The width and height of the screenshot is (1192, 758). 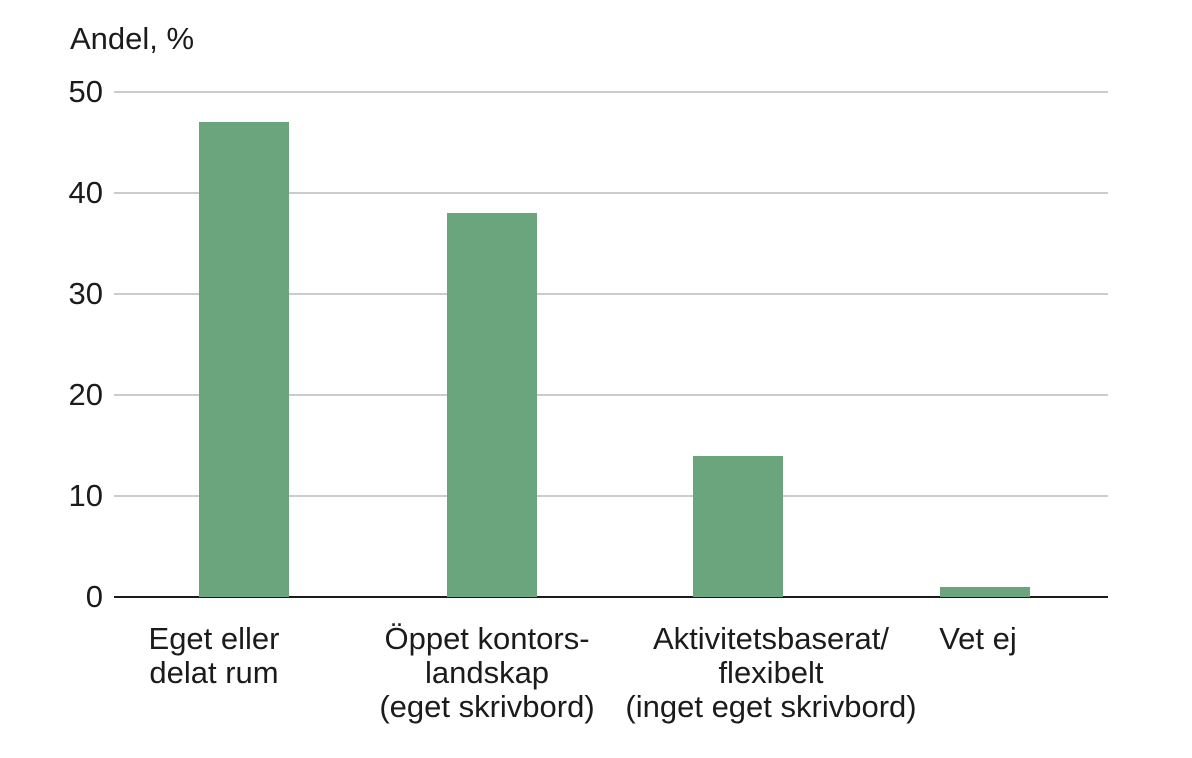 I want to click on y-tick-label: 10, so click(x=85, y=495).